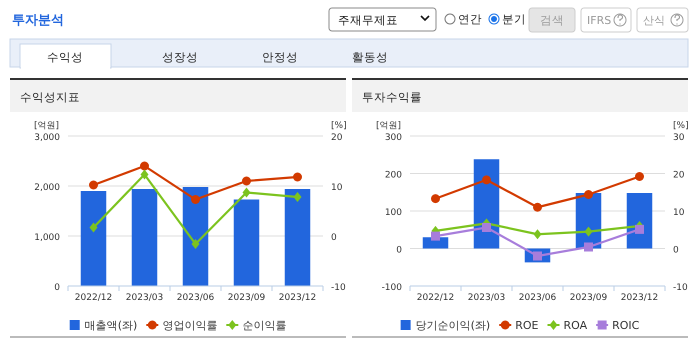  I want to click on legend-label: ROE, so click(527, 325).